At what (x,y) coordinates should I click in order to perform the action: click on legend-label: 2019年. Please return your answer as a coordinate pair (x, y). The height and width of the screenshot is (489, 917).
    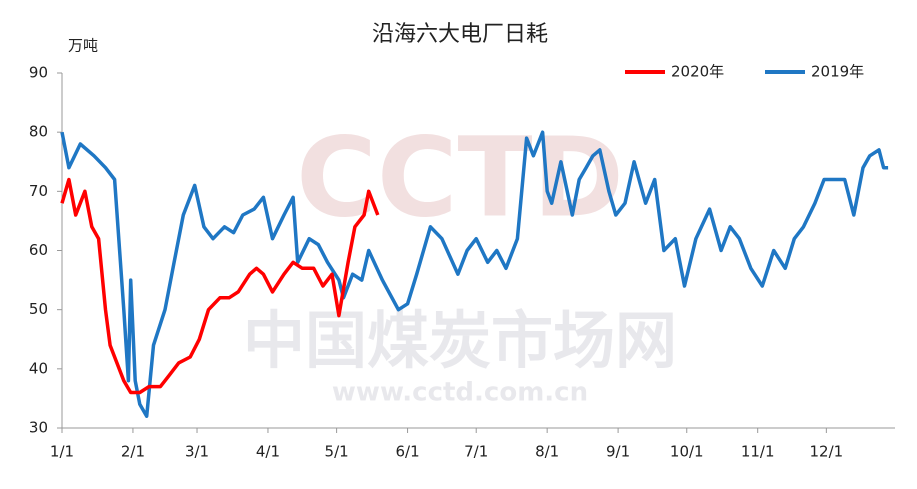
    Looking at the image, I should click on (837, 72).